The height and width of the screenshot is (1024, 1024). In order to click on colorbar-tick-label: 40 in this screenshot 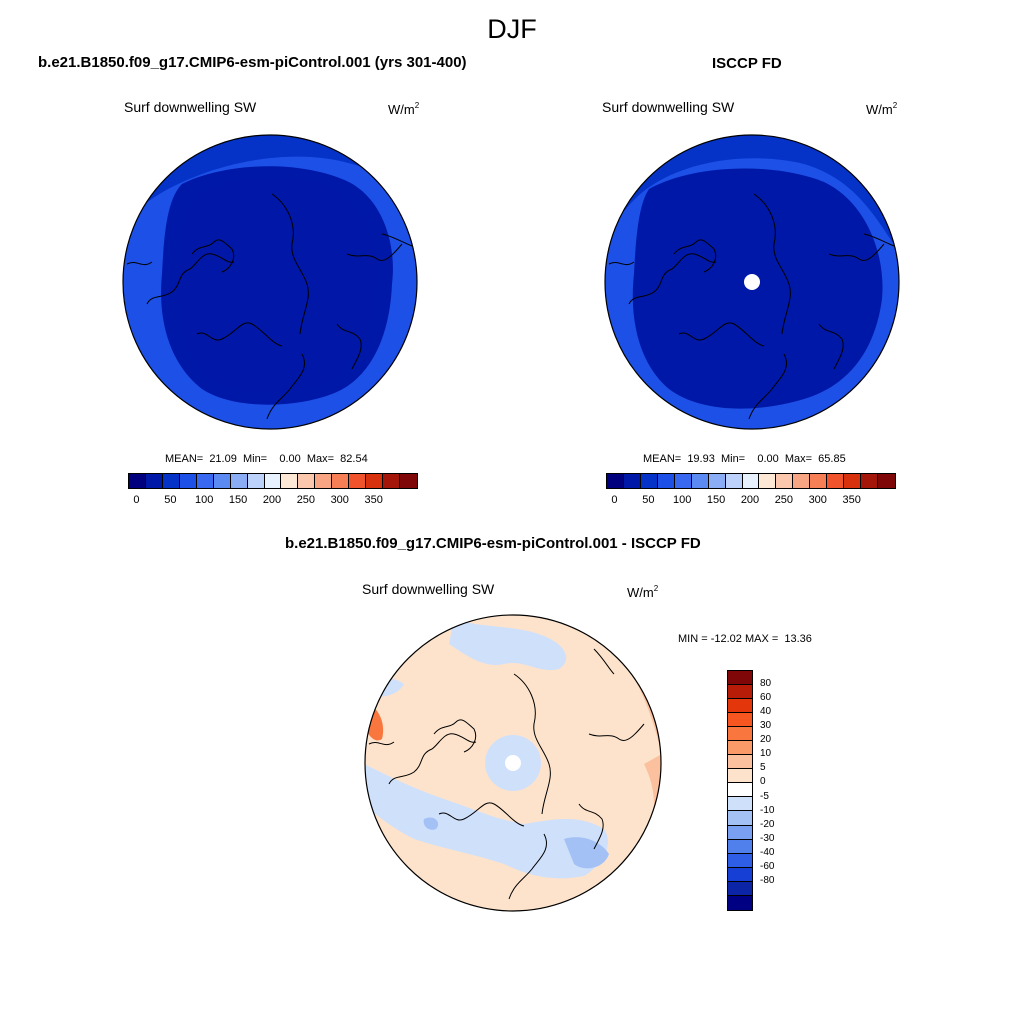, I will do `click(766, 712)`.